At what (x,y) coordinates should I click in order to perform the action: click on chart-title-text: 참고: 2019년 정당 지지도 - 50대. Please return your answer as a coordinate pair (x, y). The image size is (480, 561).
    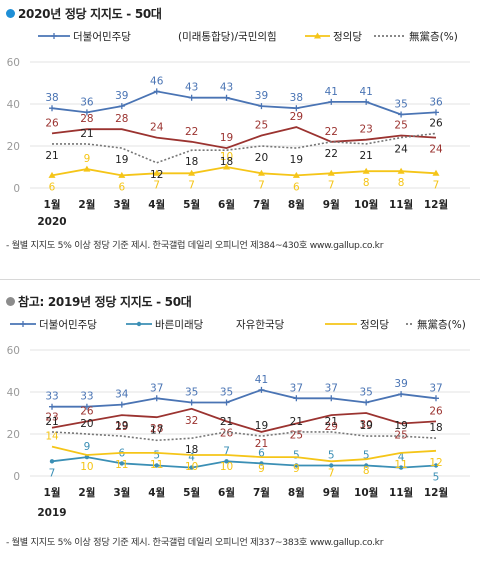
    Looking at the image, I should click on (105, 302).